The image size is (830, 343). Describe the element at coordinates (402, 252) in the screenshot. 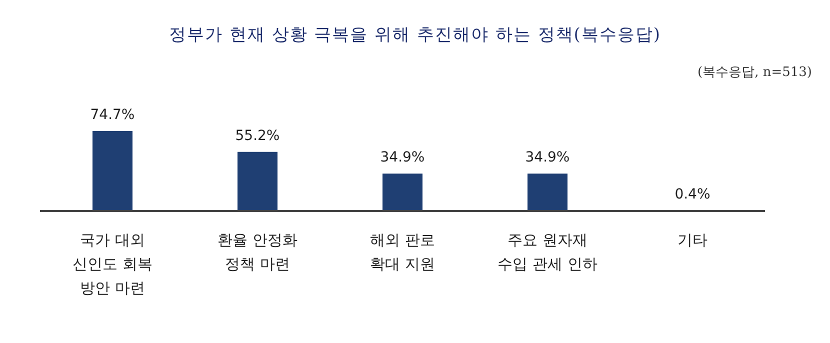

I see `x-tick-label: 해외 판로 확대 지원` at that location.